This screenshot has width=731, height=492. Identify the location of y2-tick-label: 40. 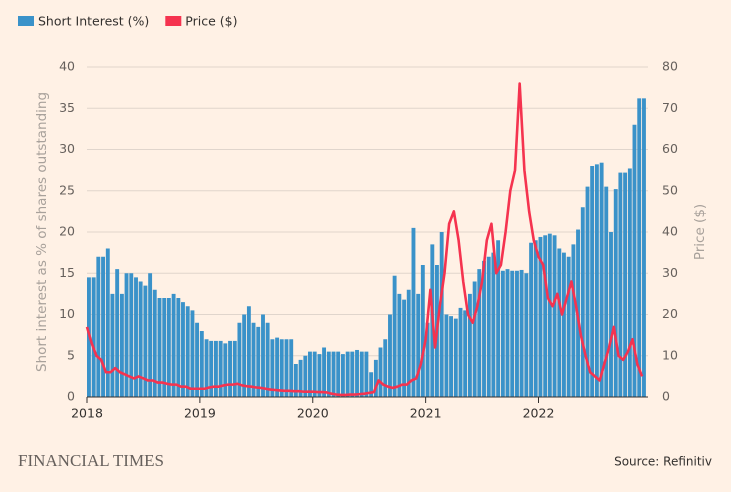
(670, 231).